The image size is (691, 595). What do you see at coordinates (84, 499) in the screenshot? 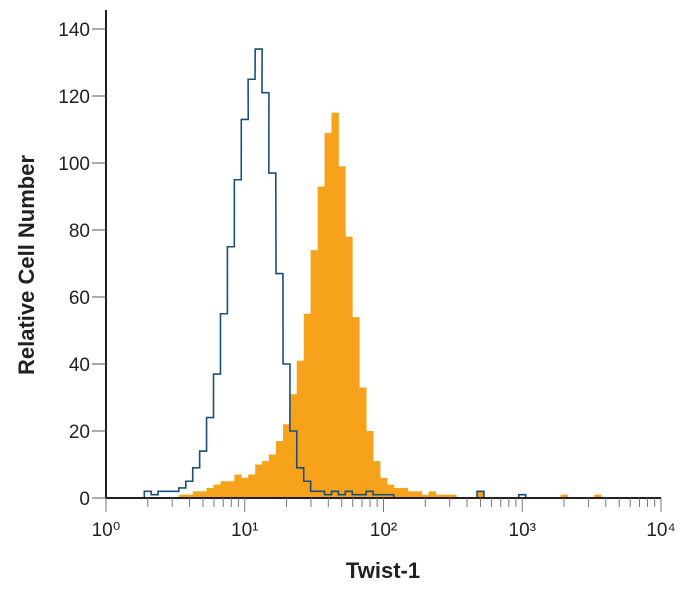
I see `y-tick-label: 0` at bounding box center [84, 499].